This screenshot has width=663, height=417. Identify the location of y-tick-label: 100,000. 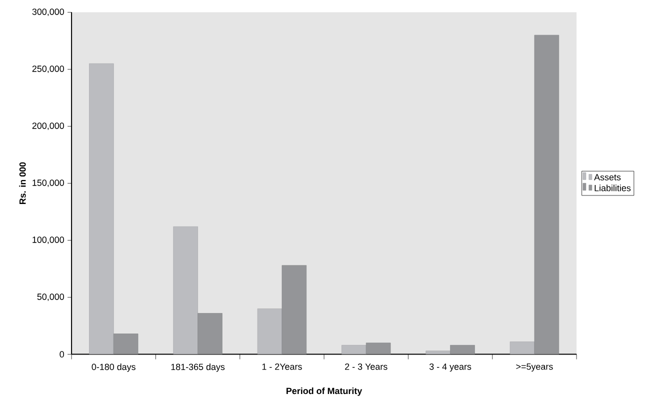
(48, 240).